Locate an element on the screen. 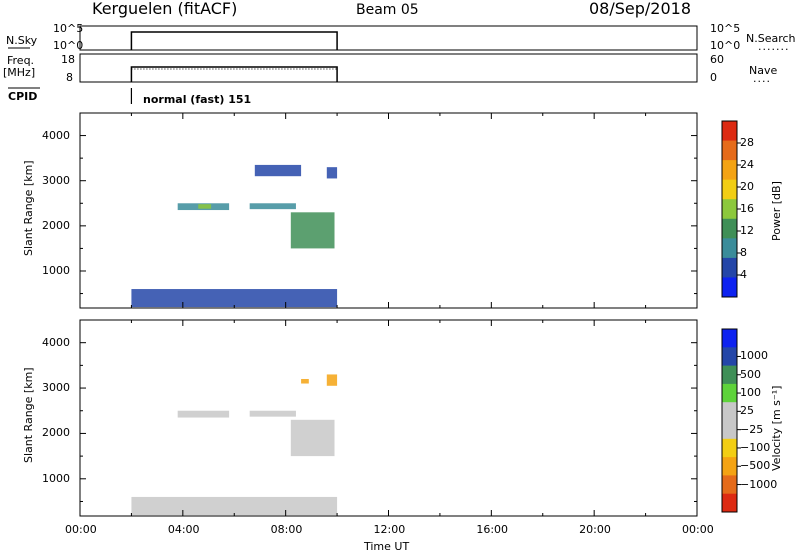 Image resolution: width=800 pixels, height=554 pixels. cpid-label: CPID is located at coordinates (23, 96).